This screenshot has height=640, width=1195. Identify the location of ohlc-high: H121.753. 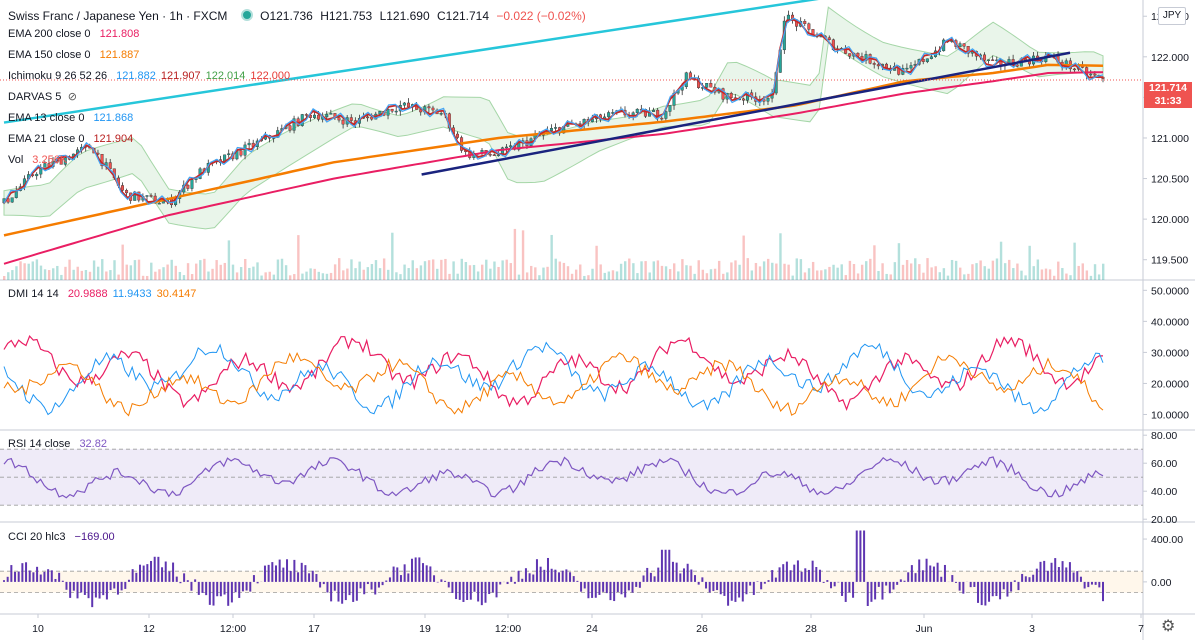
(346, 16).